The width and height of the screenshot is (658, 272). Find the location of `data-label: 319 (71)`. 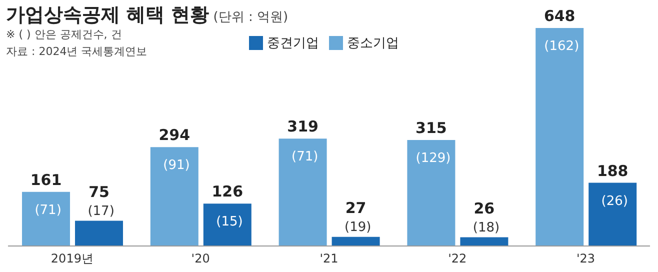

data-label: 319 (71) is located at coordinates (302, 141).